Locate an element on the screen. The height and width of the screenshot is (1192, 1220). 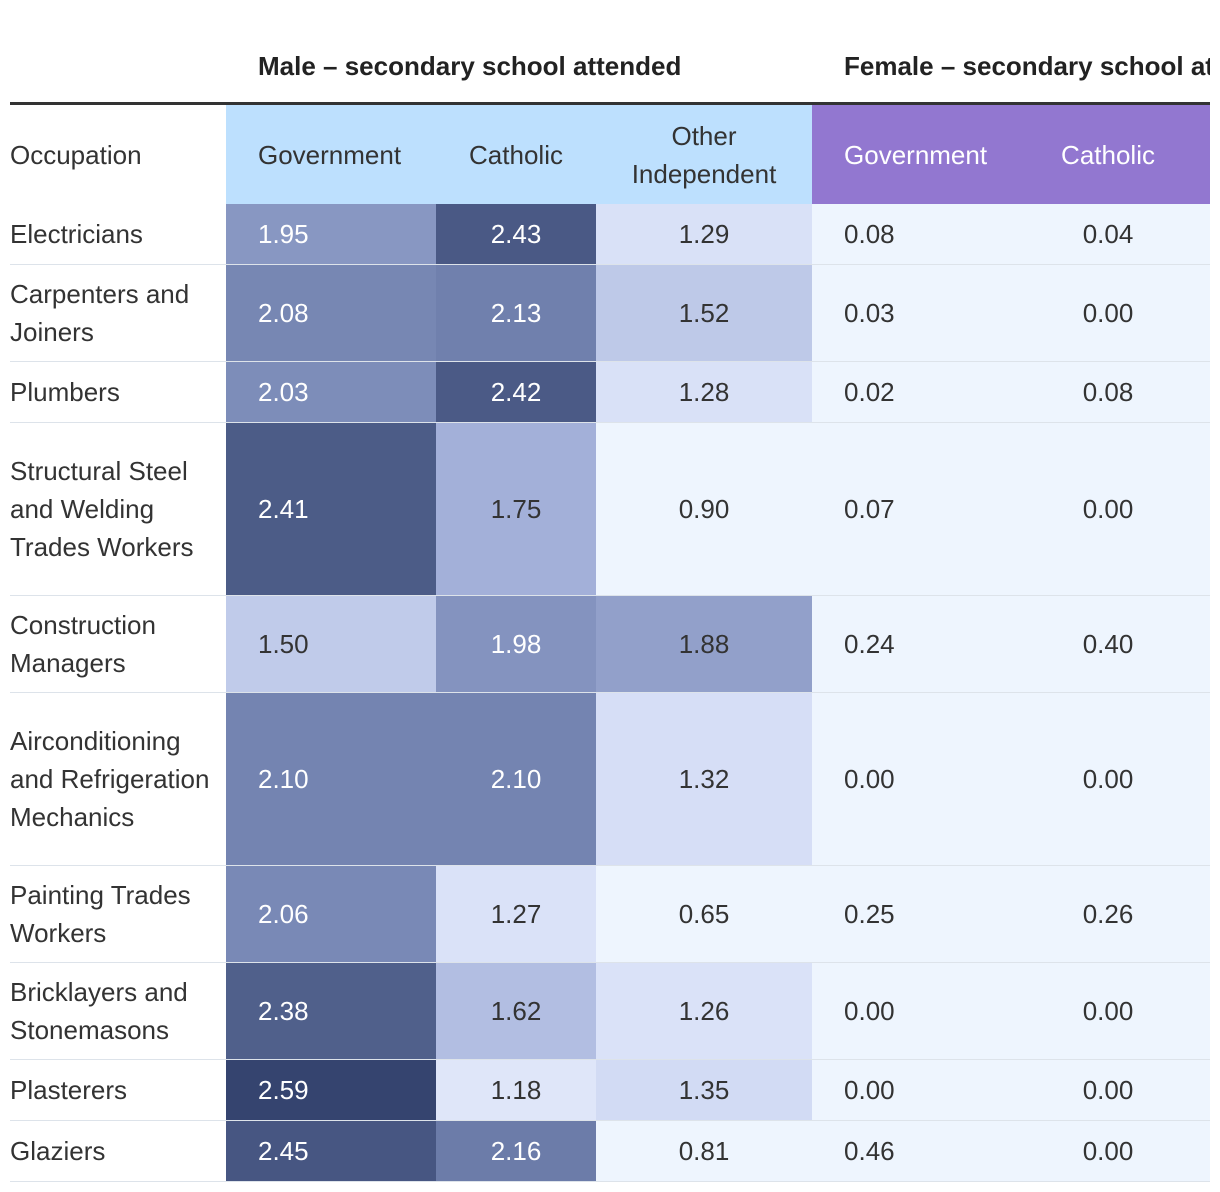
value-cell: 0.25 is located at coordinates (916, 914).